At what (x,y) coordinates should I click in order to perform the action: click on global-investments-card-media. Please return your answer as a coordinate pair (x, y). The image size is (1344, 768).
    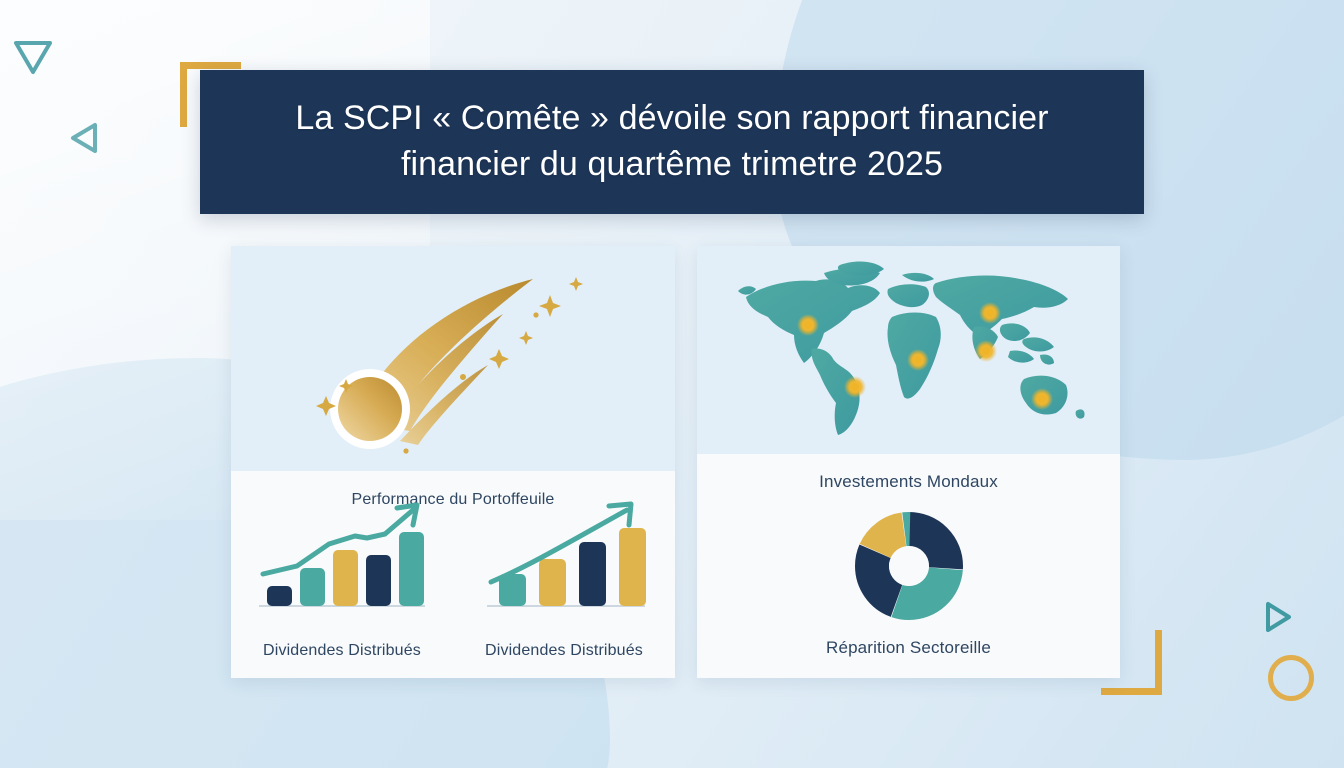
    Looking at the image, I should click on (908, 350).